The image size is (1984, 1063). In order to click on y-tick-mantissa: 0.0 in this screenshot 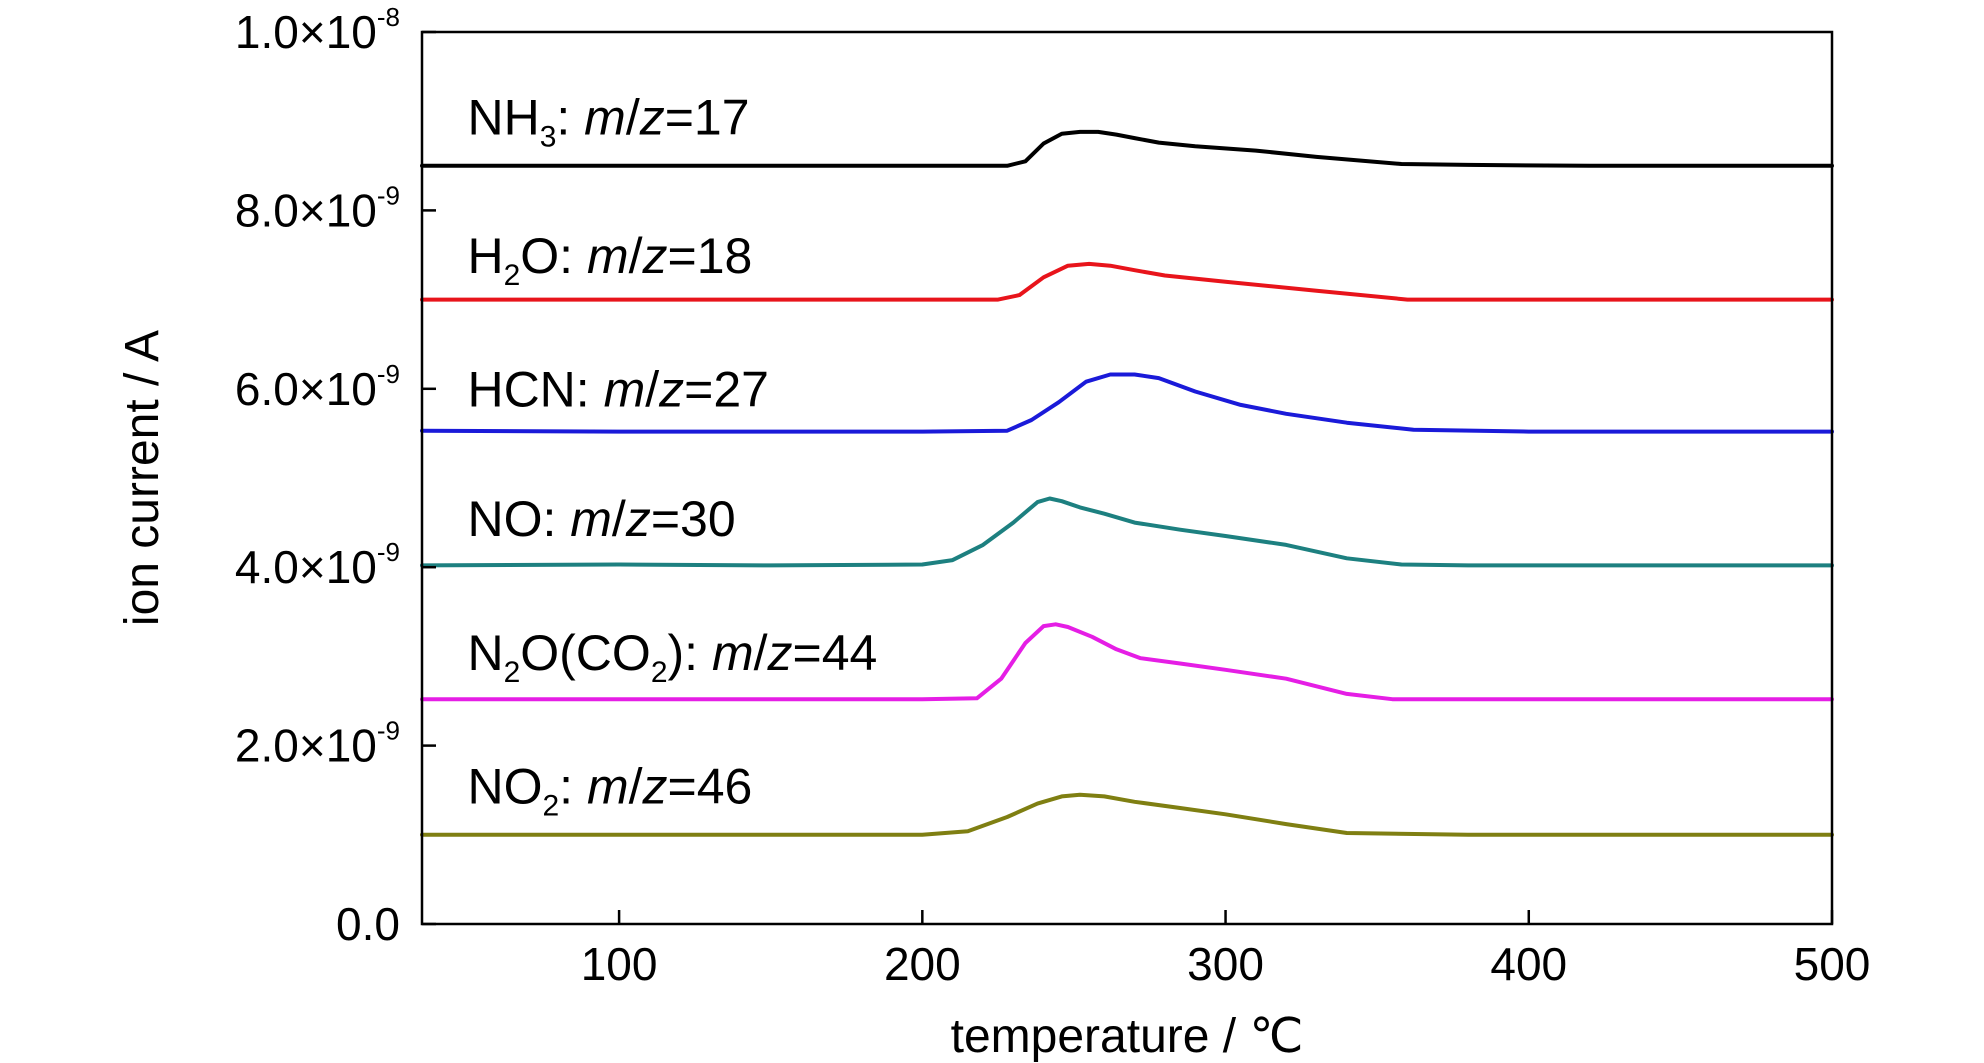, I will do `click(368, 924)`.